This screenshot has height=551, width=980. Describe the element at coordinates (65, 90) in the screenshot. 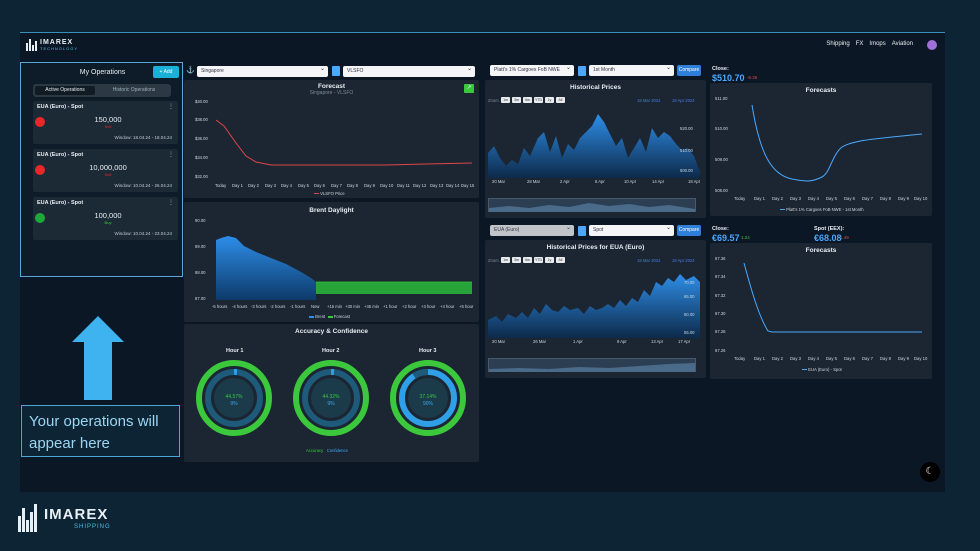

I see `tab-active-operations: Active Operations` at that location.